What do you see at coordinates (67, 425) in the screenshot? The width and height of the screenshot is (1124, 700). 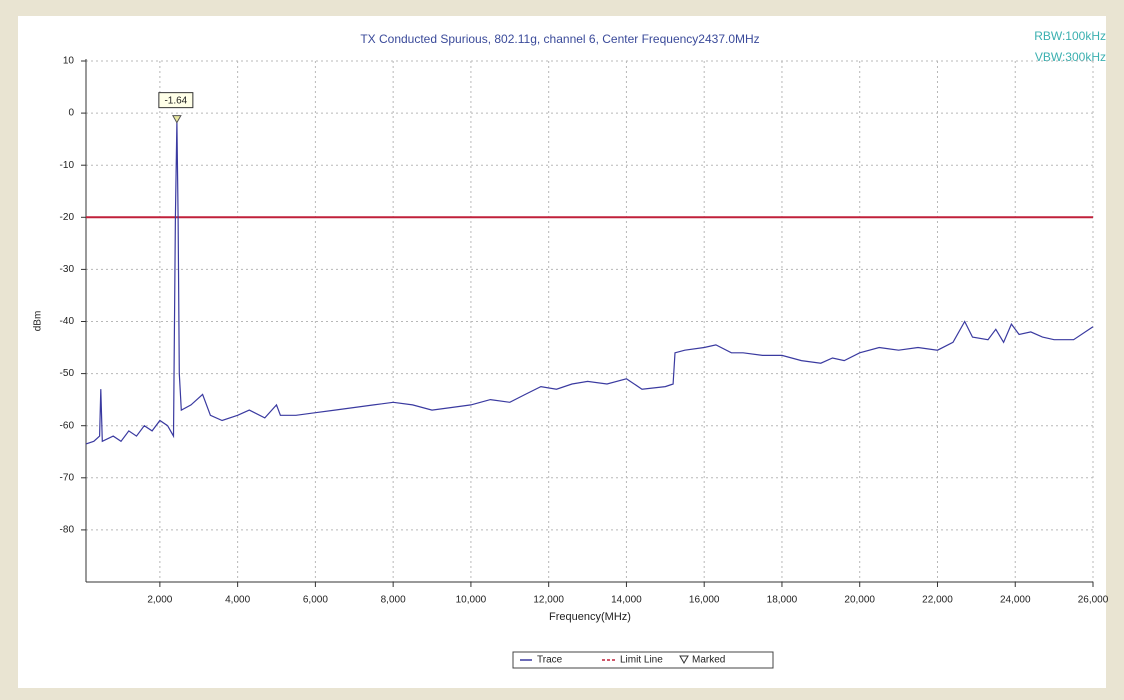 I see `y-tick-label: -60` at bounding box center [67, 425].